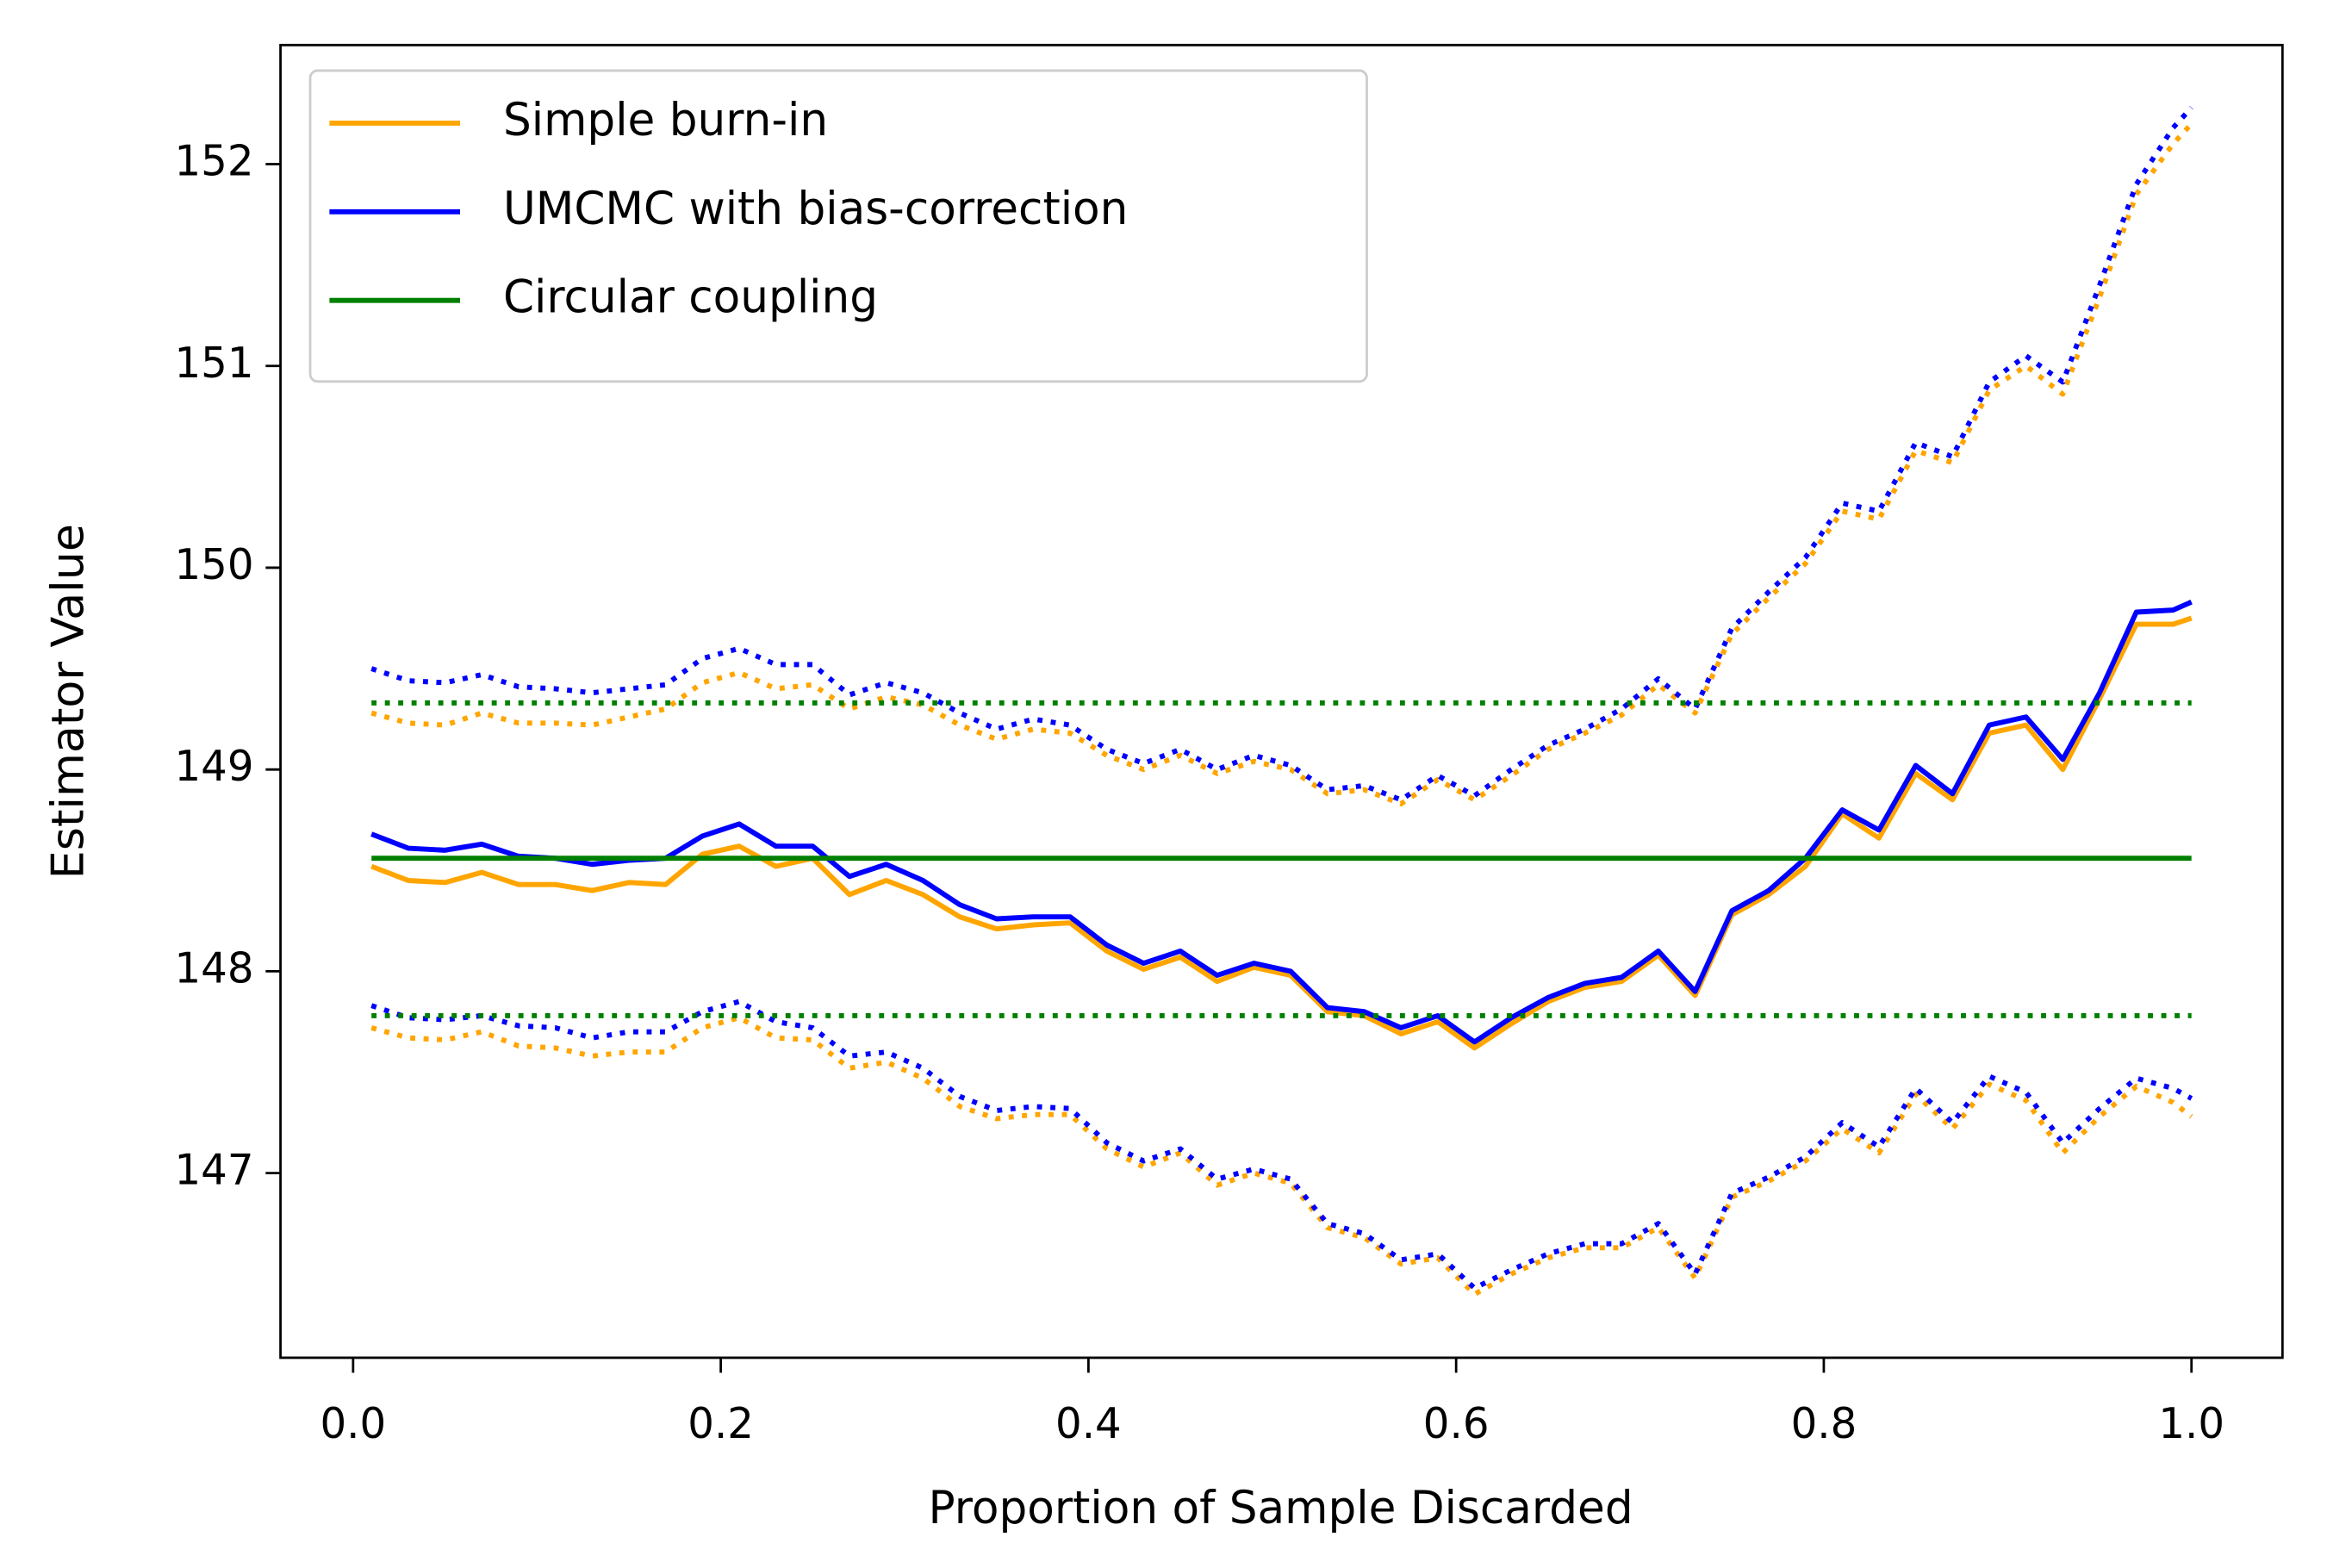 Image resolution: width=2327 pixels, height=1568 pixels. What do you see at coordinates (214, 1170) in the screenshot?
I see `y-tick-label: 147` at bounding box center [214, 1170].